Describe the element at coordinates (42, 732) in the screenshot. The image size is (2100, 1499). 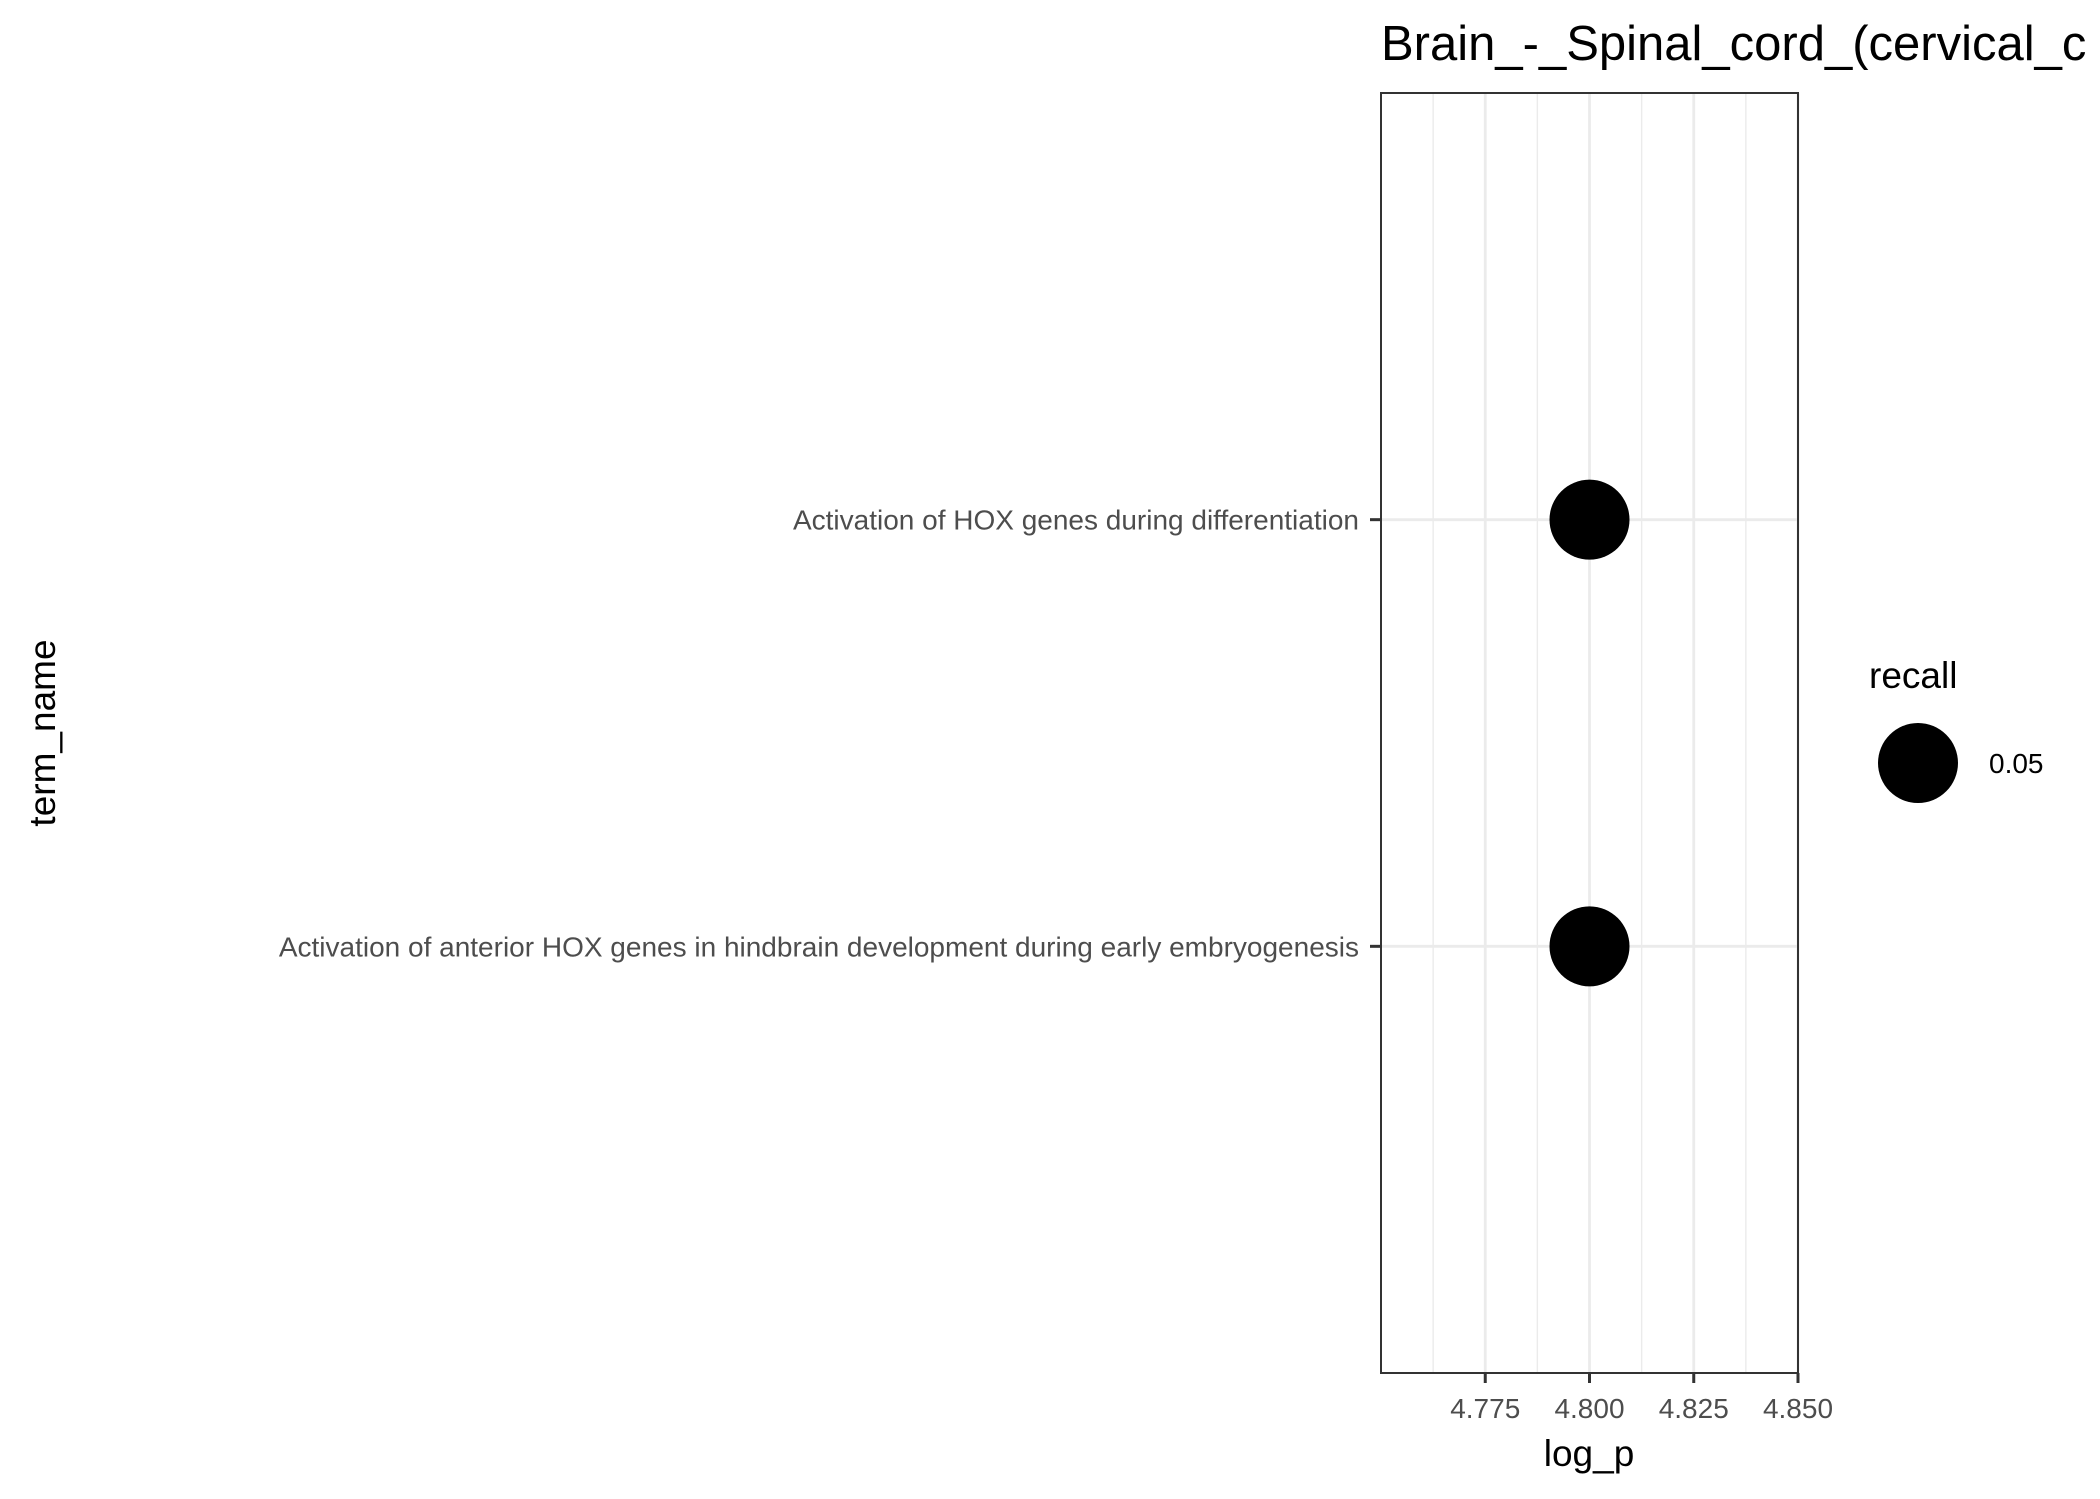
I see `y-axis-title: term_name` at that location.